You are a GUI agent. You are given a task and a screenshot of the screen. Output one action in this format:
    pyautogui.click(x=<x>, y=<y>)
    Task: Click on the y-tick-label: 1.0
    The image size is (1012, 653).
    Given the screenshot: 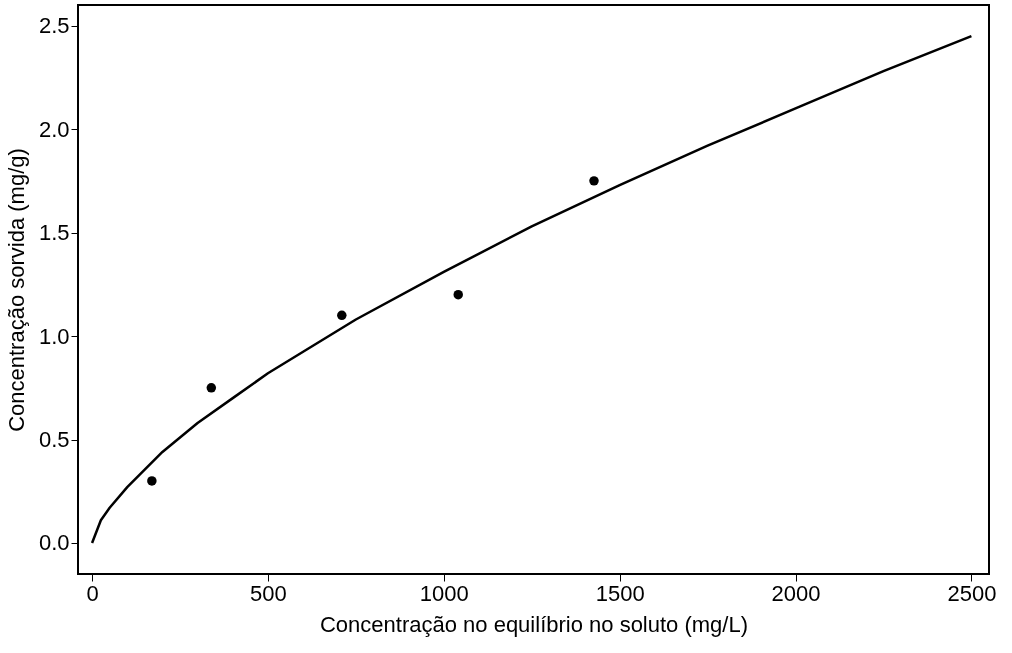 What is the action you would take?
    pyautogui.click(x=54, y=336)
    